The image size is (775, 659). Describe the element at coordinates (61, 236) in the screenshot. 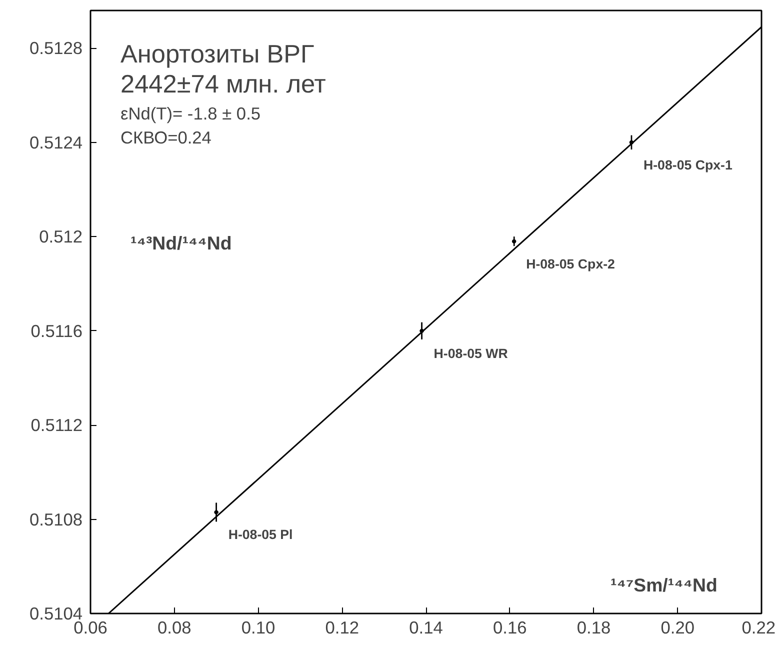

I see `y-tick-label: 0.512` at that location.